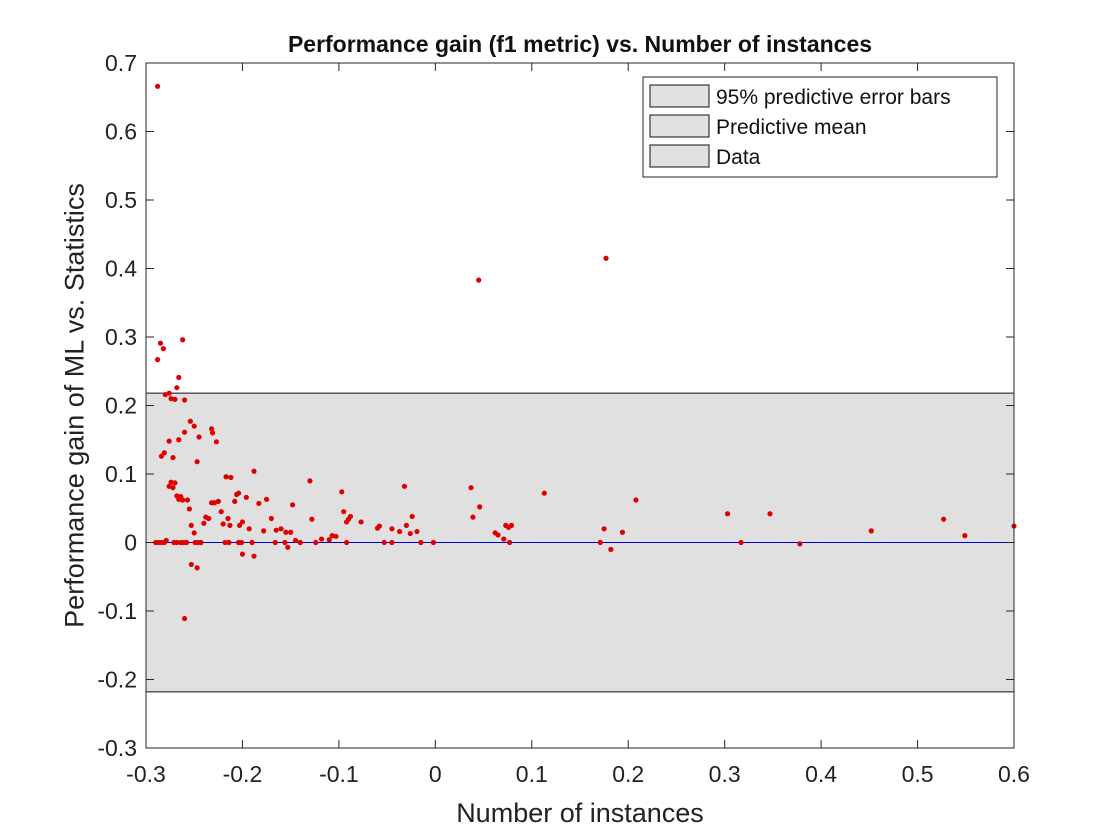 The image size is (1120, 840). Describe the element at coordinates (74, 405) in the screenshot. I see `y-axis-title: Performance gain of ML vs. Statistics` at that location.